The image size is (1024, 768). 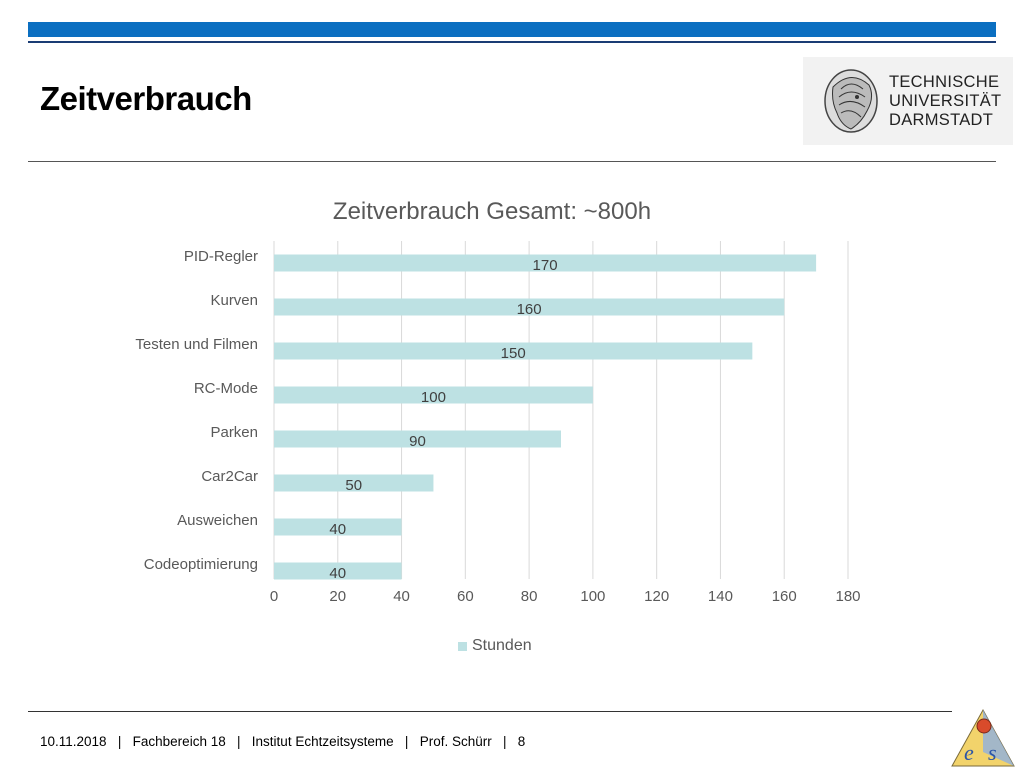 What do you see at coordinates (512, 42) in the screenshot?
I see `header-divider` at bounding box center [512, 42].